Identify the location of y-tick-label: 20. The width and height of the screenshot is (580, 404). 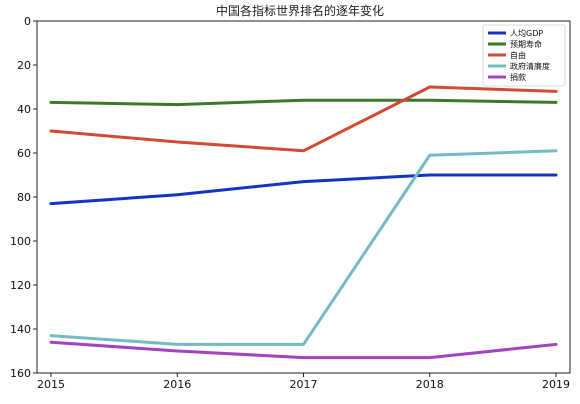
(24, 65).